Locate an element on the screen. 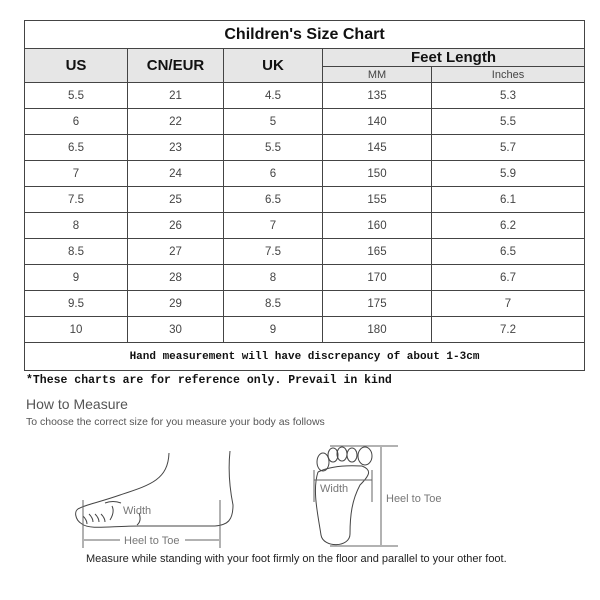  cell-mm: 155 is located at coordinates (377, 199).